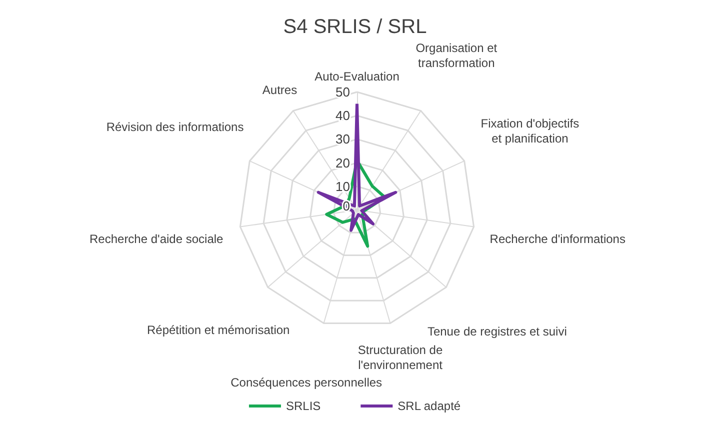  I want to click on legend-label: SRL adapté, so click(429, 406).